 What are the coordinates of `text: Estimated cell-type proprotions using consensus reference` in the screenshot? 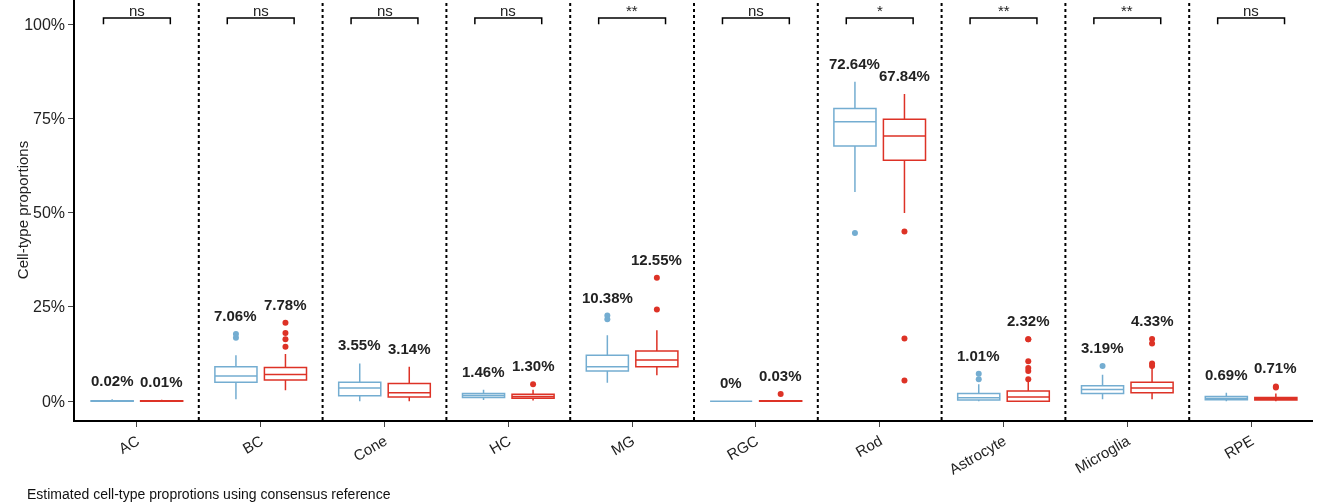 It's located at (209, 494).